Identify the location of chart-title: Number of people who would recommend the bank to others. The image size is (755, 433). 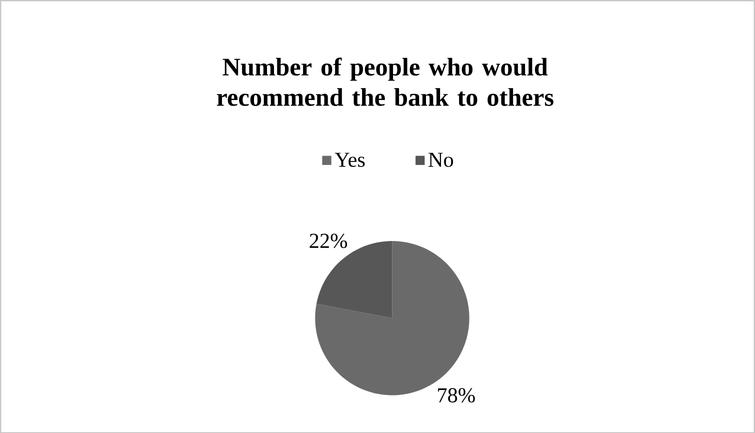
(385, 81).